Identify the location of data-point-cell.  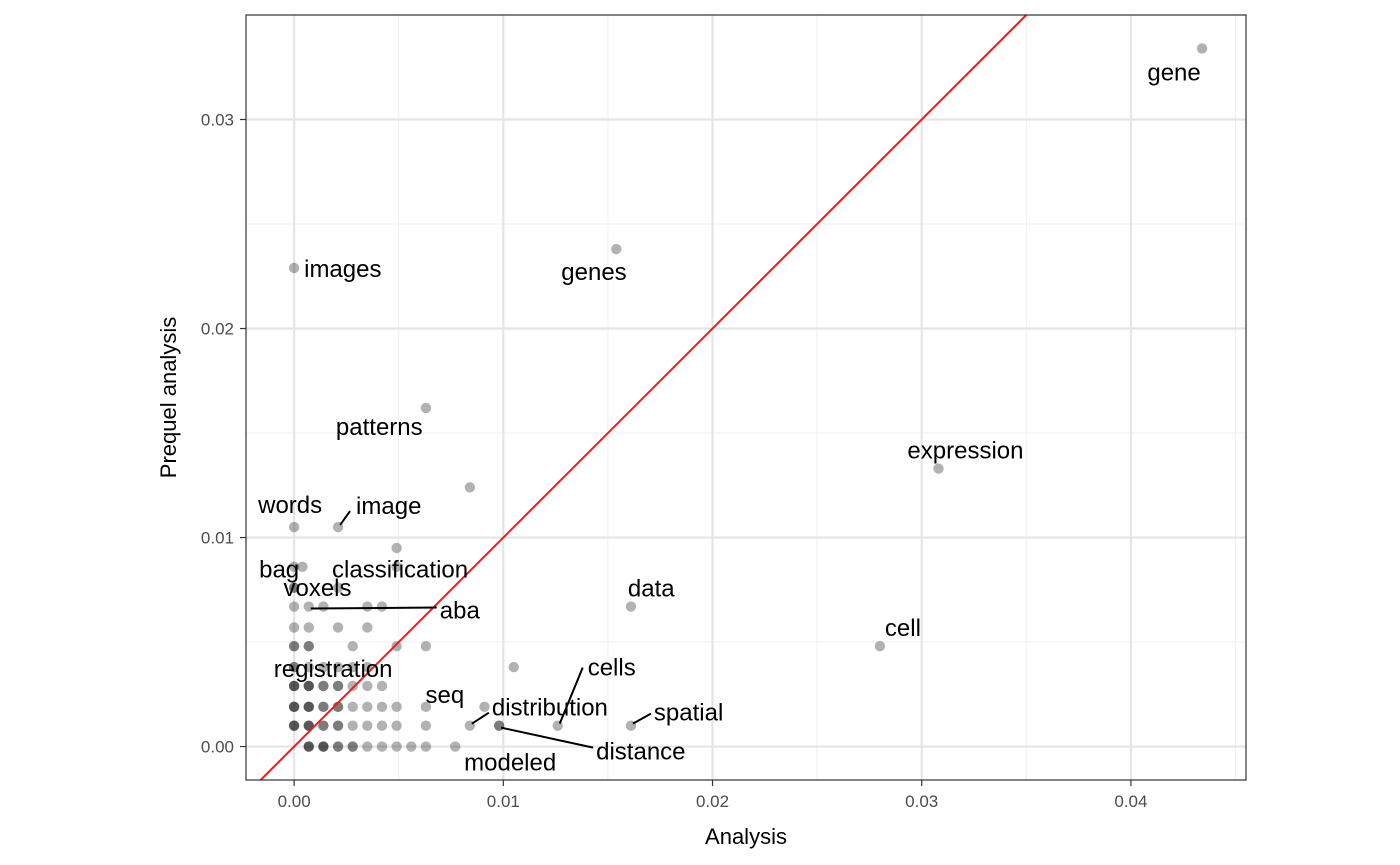
(880, 646).